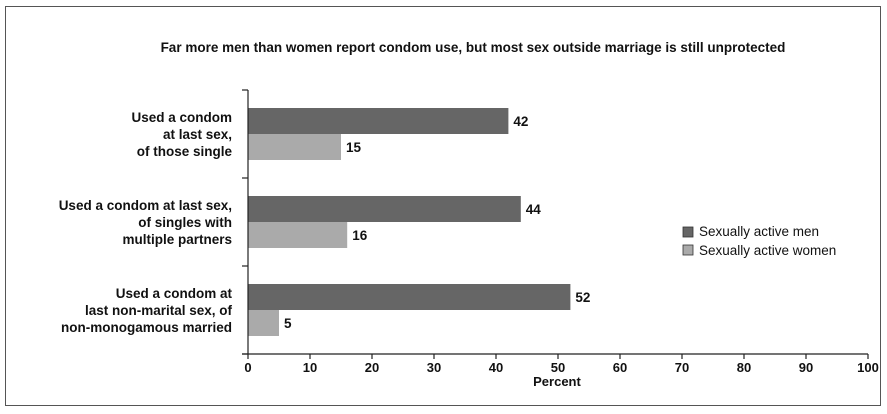 The image size is (887, 414). What do you see at coordinates (185, 222) in the screenshot?
I see `category-label-2-line-2: of singles with` at bounding box center [185, 222].